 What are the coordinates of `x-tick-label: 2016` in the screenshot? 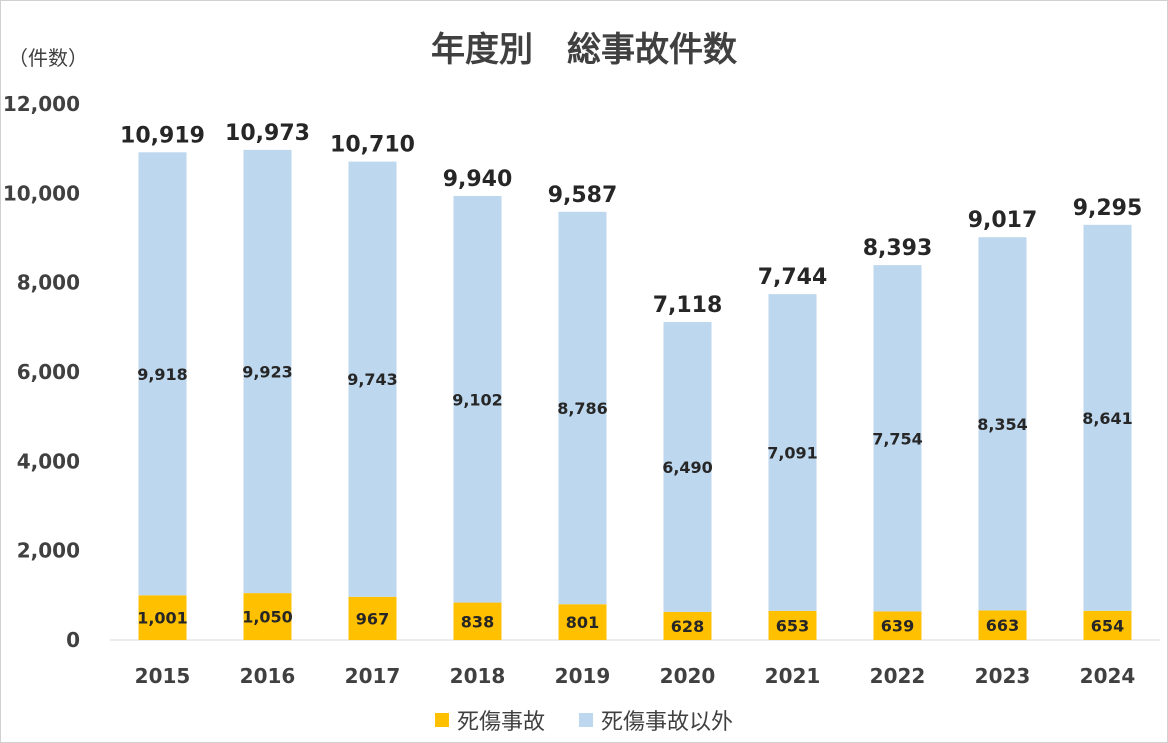 It's located at (268, 676).